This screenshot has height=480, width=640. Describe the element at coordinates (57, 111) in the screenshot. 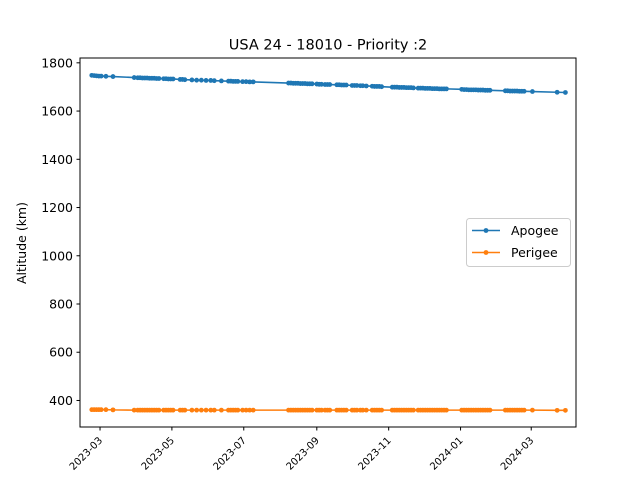

I see `y-tick-label: 1600` at that location.